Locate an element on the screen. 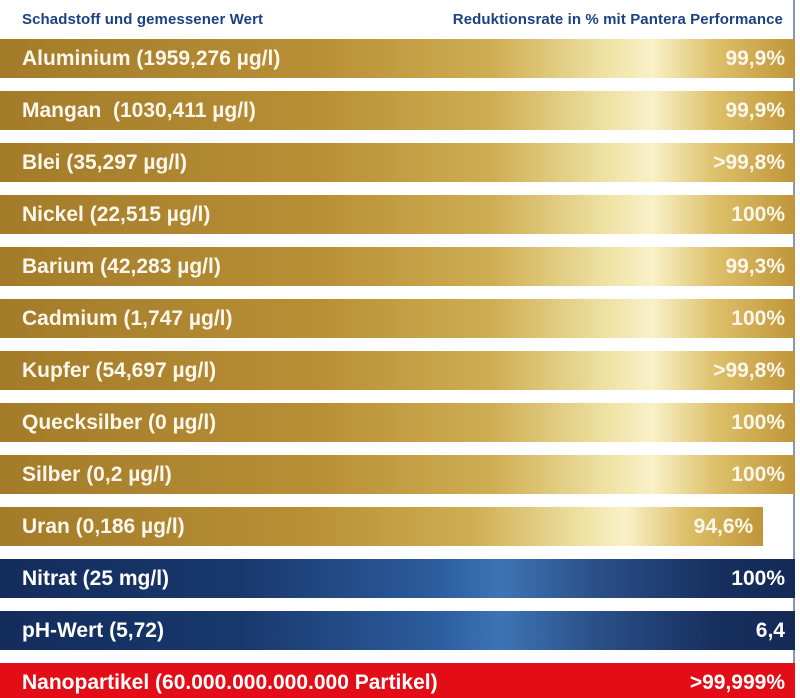 The image size is (800, 698). reduction-value: 6,4 is located at coordinates (770, 630).